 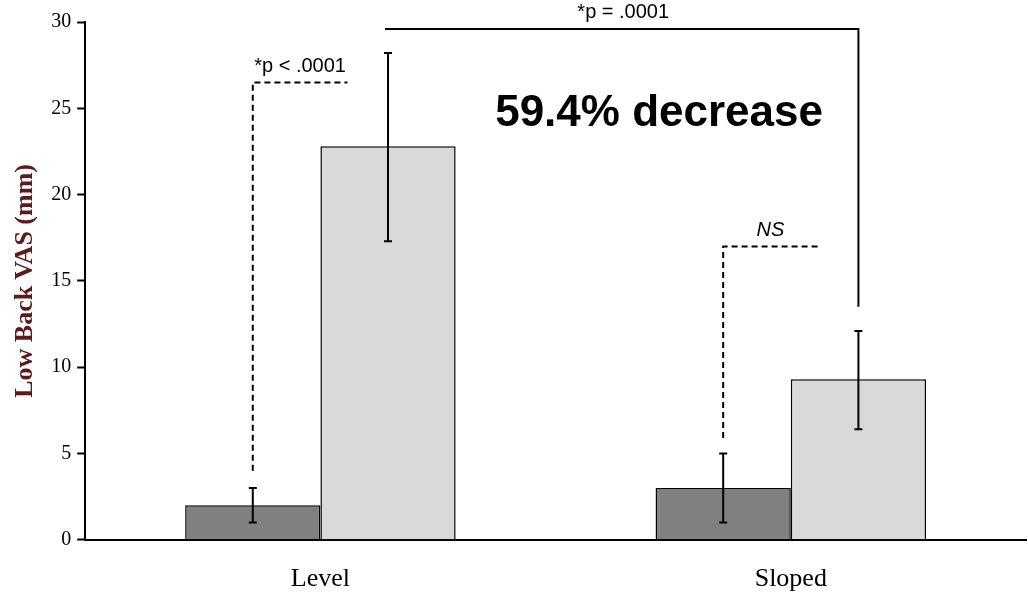 What do you see at coordinates (659, 110) in the screenshot?
I see `annotation: 59.4% decrease` at bounding box center [659, 110].